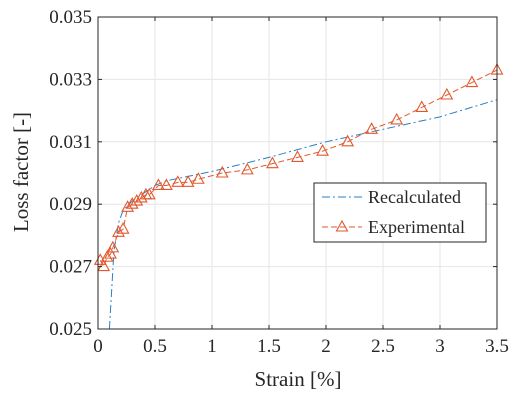  What do you see at coordinates (269, 346) in the screenshot?
I see `x-tick-label: 1.5` at bounding box center [269, 346].